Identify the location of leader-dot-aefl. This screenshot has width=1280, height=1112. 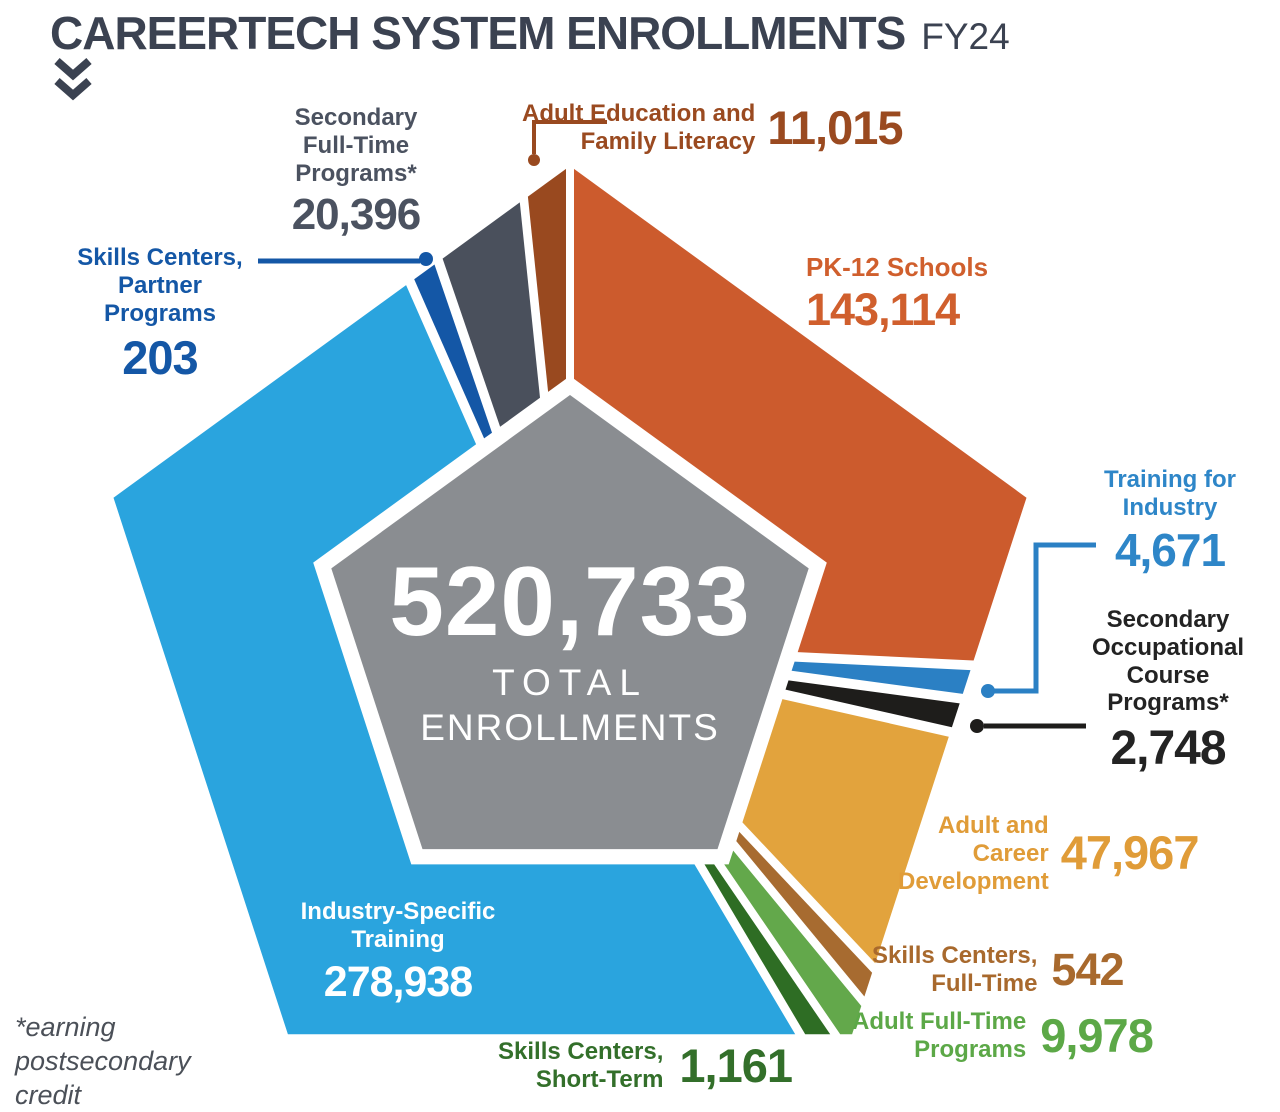
(534, 160).